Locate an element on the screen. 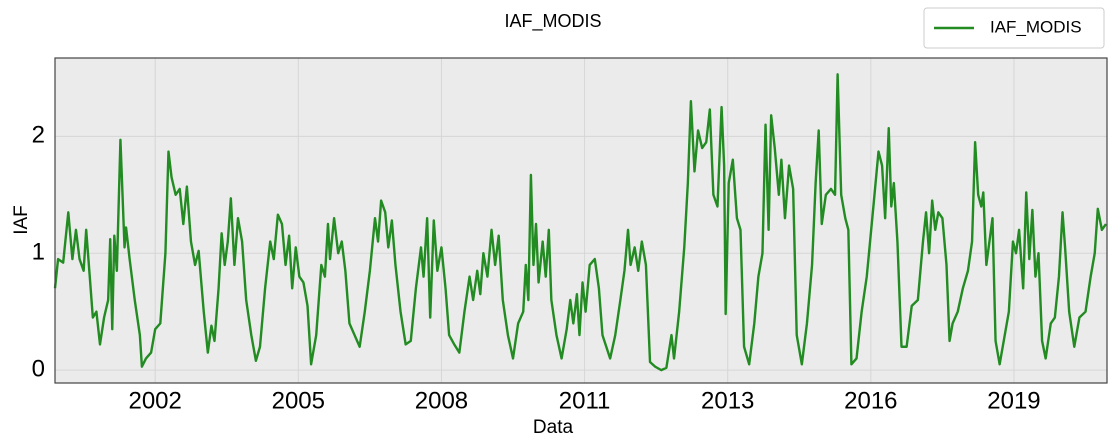 The height and width of the screenshot is (441, 1109). y-tick-label: 2 is located at coordinates (38, 135).